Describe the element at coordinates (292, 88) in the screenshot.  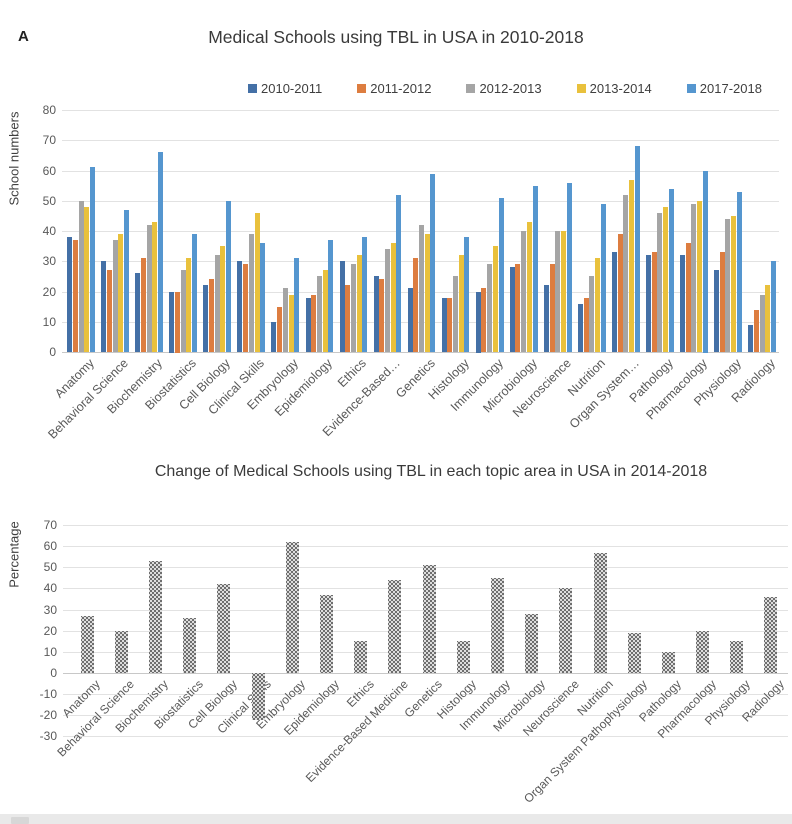
I see `legend-label: 2010-2011` at that location.